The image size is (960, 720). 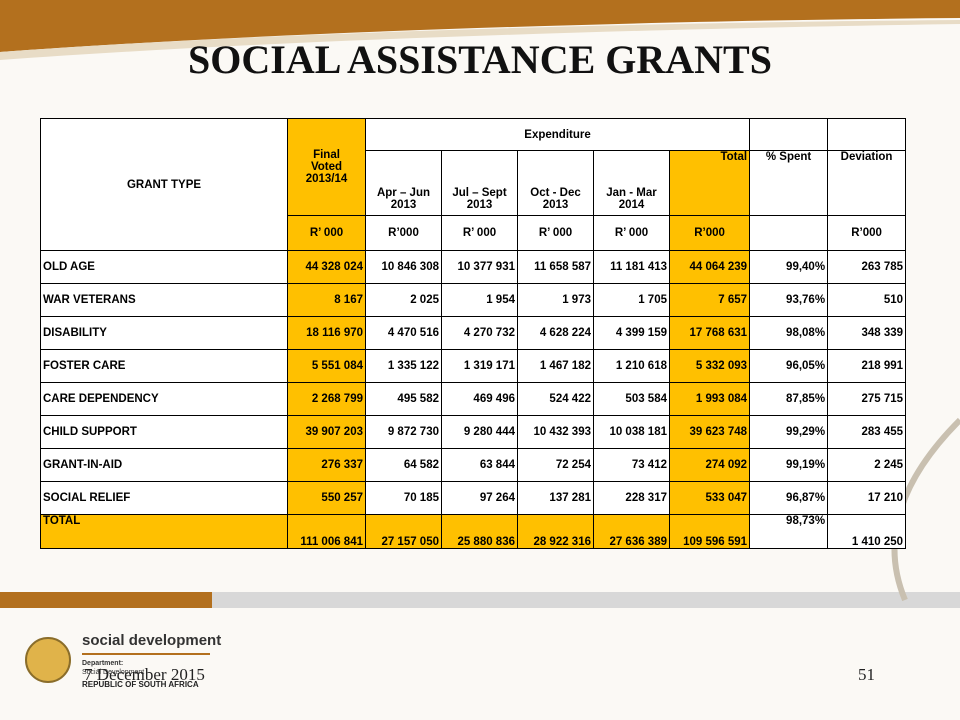 What do you see at coordinates (479, 333) in the screenshot?
I see `value-cell: 4 270 732` at bounding box center [479, 333].